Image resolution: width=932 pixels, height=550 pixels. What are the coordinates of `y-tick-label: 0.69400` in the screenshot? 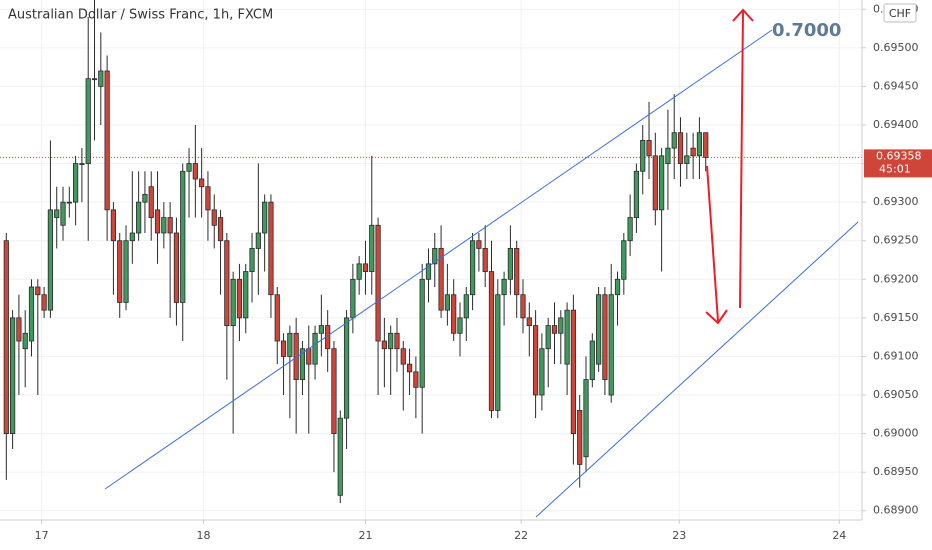 It's located at (896, 124).